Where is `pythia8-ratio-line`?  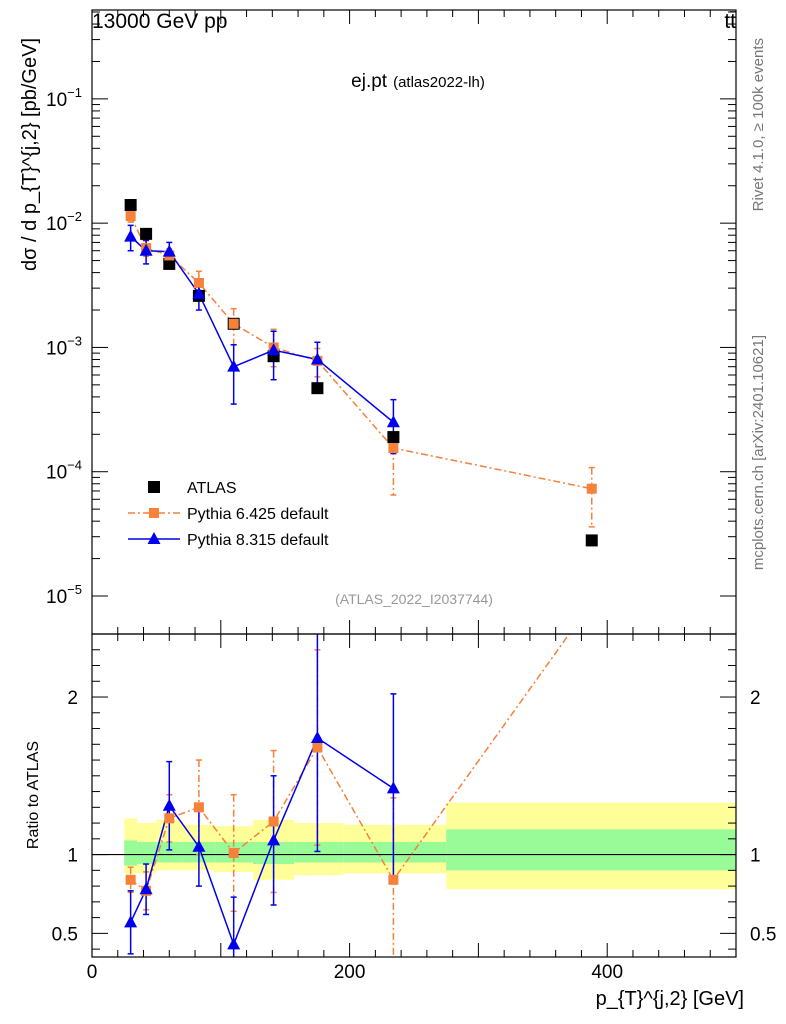 pythia8-ratio-line is located at coordinates (261, 841).